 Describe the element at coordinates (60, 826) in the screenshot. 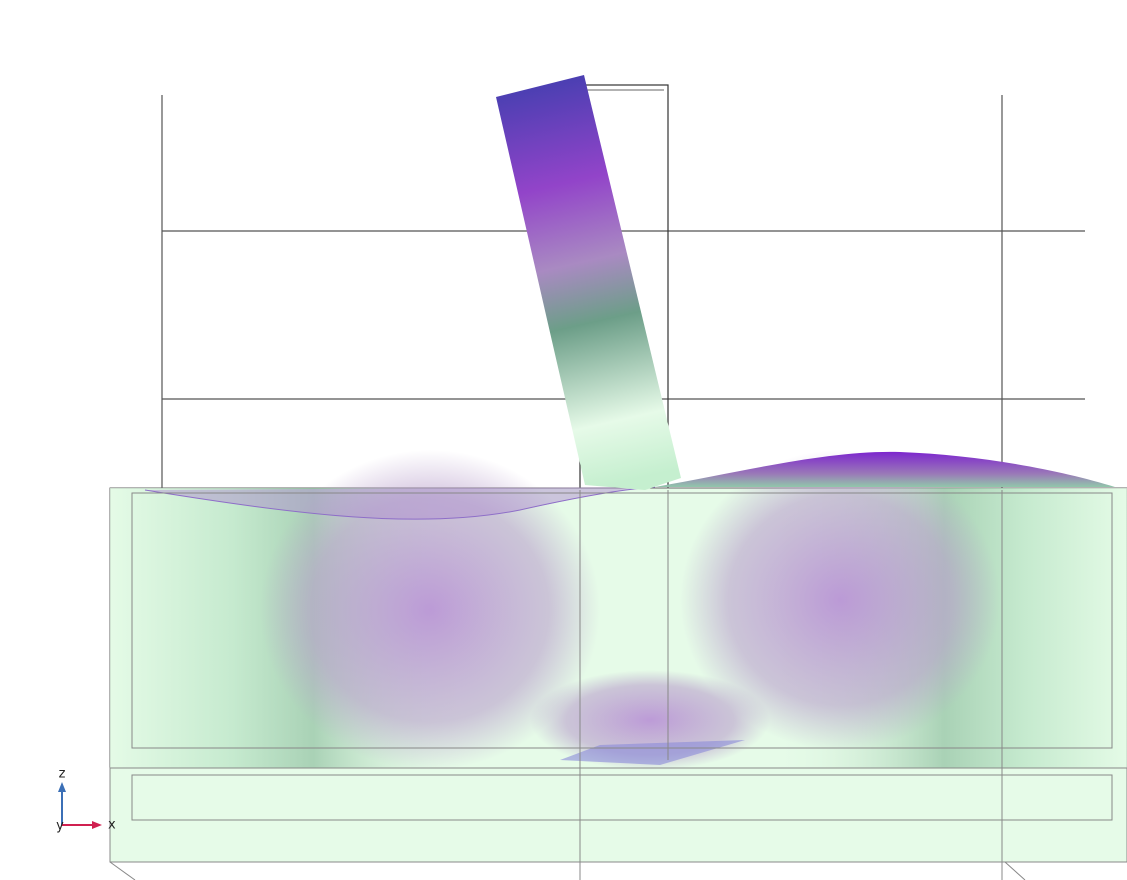

I see `y-label: y` at that location.